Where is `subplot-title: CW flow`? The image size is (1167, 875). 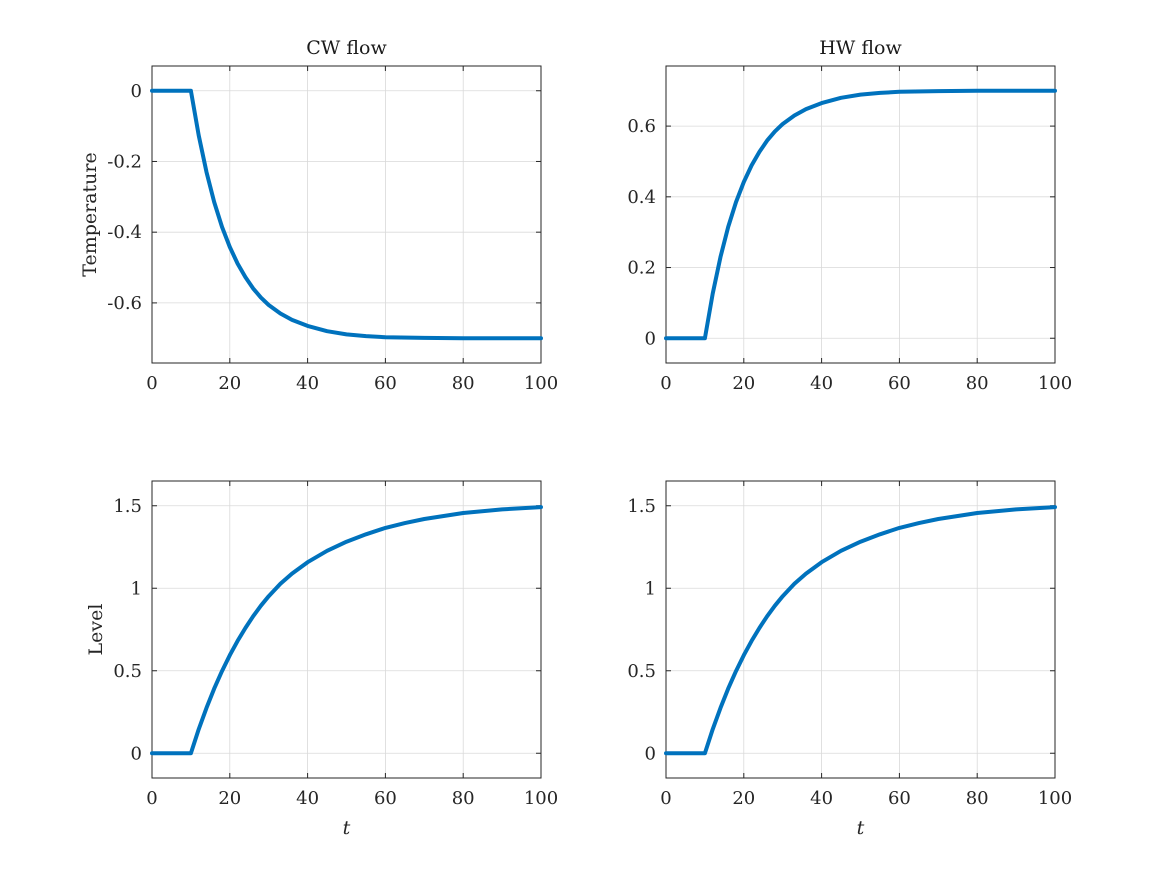
subplot-title: CW flow is located at coordinates (346, 48).